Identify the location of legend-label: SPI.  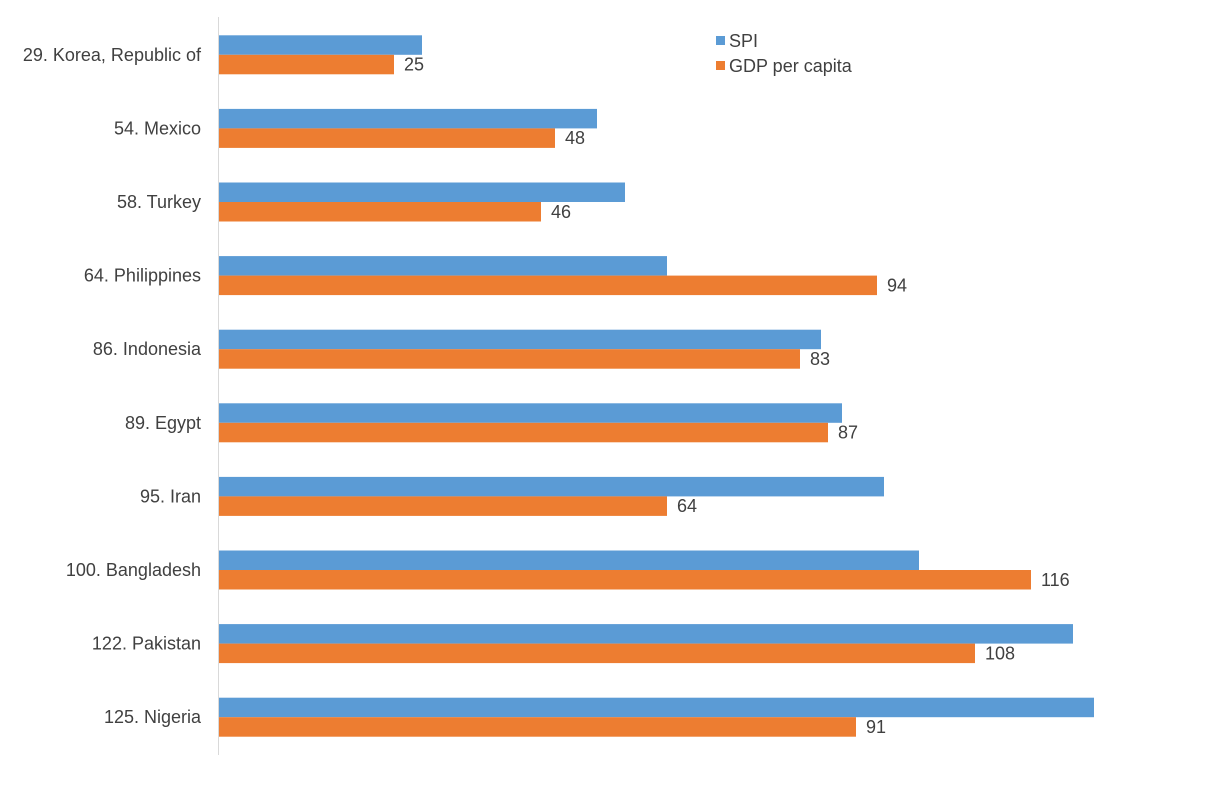
(743, 41).